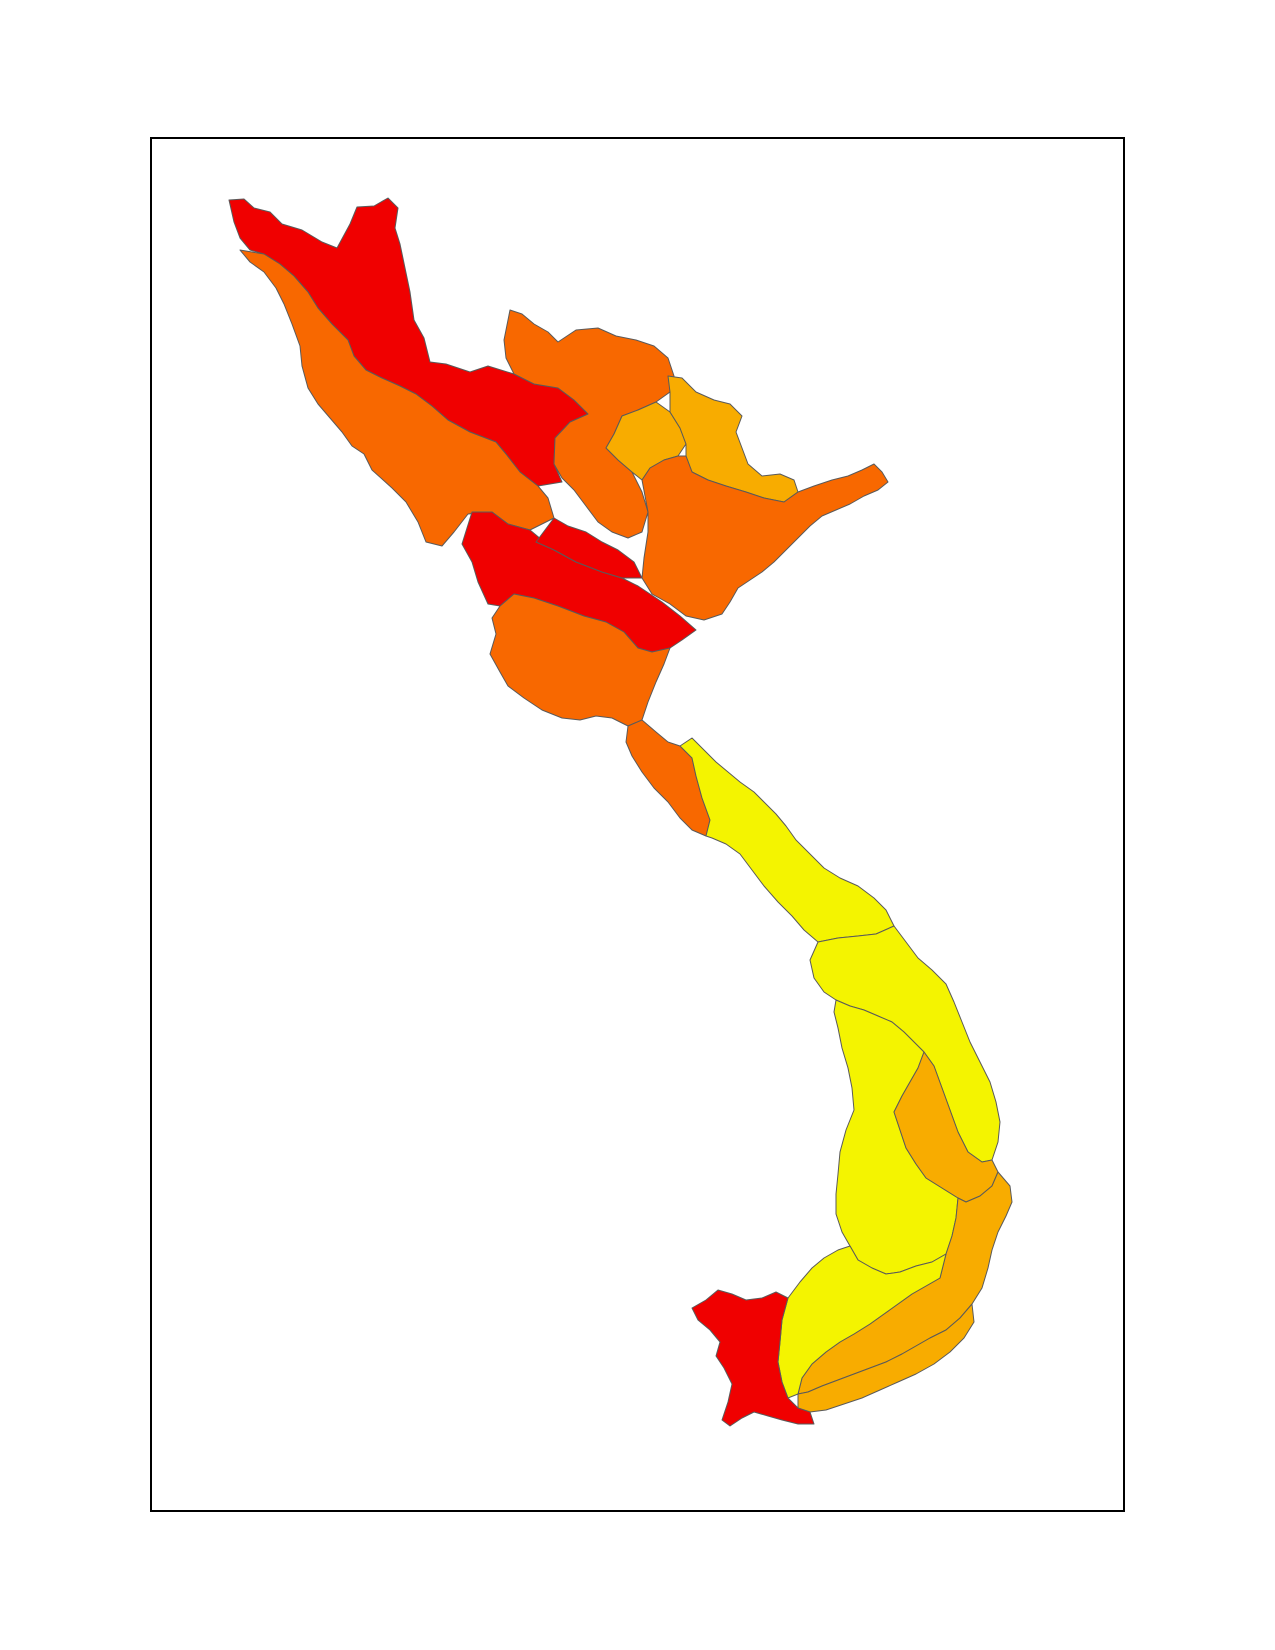  What do you see at coordinates (753, 1358) in the screenshot?
I see `region-mekong-delta` at bounding box center [753, 1358].